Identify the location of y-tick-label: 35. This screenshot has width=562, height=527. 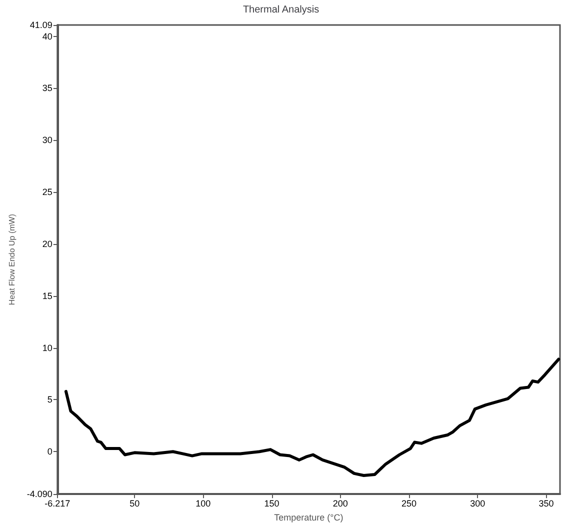
(47, 88).